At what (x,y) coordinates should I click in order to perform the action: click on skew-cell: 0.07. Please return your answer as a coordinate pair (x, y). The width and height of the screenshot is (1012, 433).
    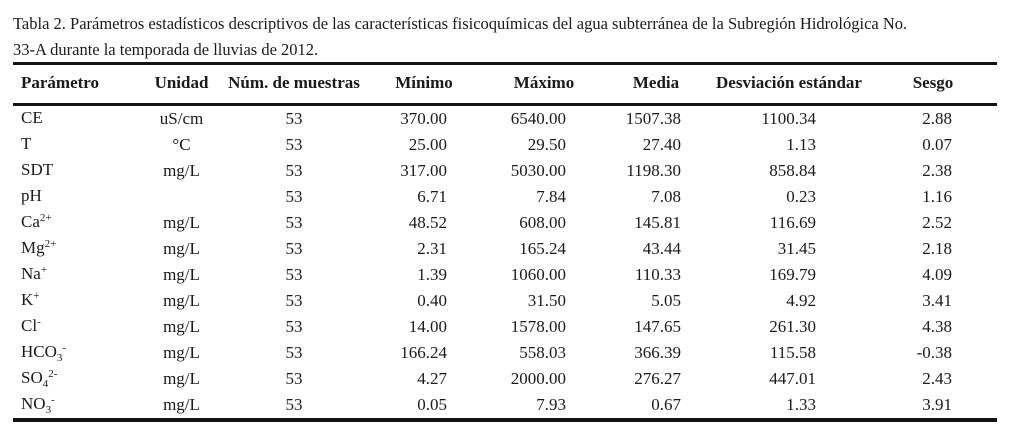
    Looking at the image, I should click on (937, 144).